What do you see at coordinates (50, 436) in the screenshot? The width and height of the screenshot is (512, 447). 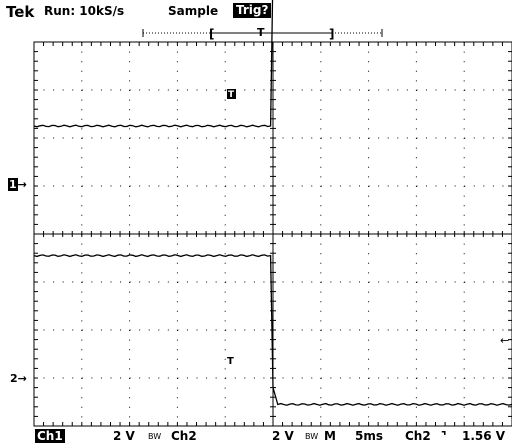 I see `ch1-label: Ch1` at bounding box center [50, 436].